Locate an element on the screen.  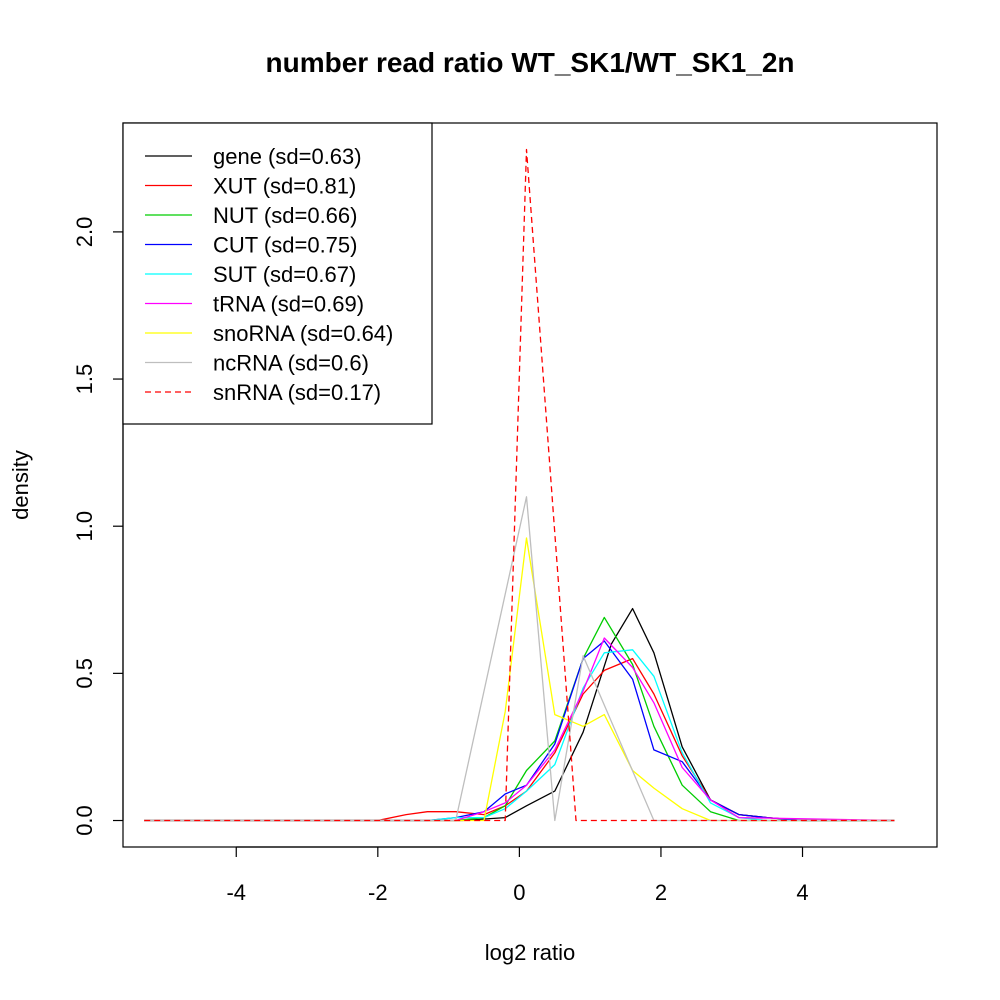
legend-label: ncRNA (sd=0.6) is located at coordinates (291, 363).